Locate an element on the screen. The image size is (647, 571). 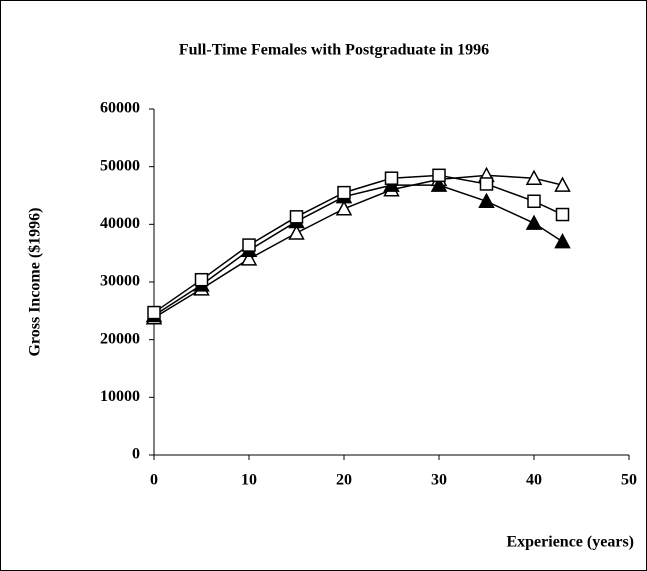
y-tick-label: 10000 is located at coordinates (120, 396).